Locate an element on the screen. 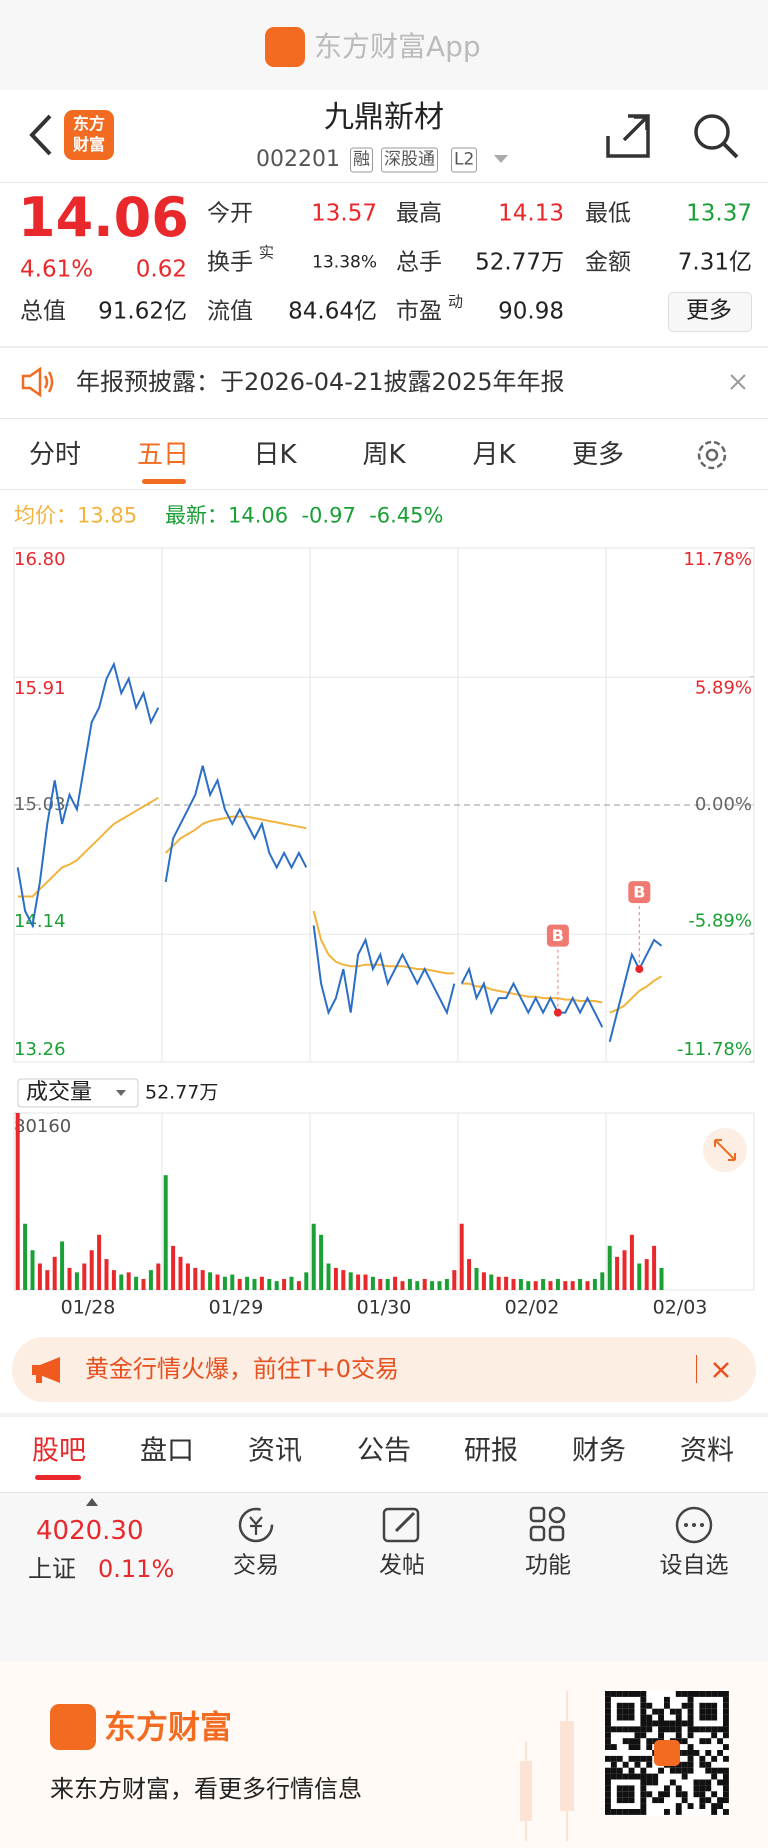 This screenshot has height=1848, width=768. chart-tab: 日K is located at coordinates (275, 455).